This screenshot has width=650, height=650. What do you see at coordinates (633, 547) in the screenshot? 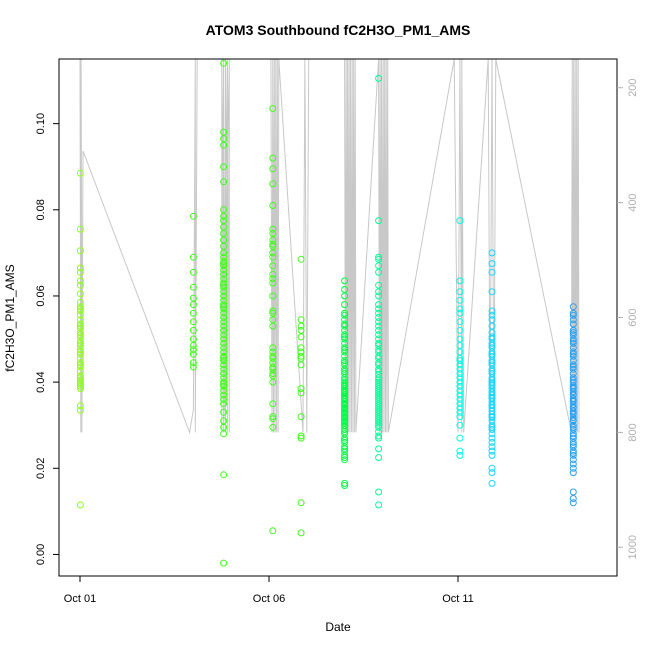
I see `y2-tick-label: 1000` at bounding box center [633, 547].